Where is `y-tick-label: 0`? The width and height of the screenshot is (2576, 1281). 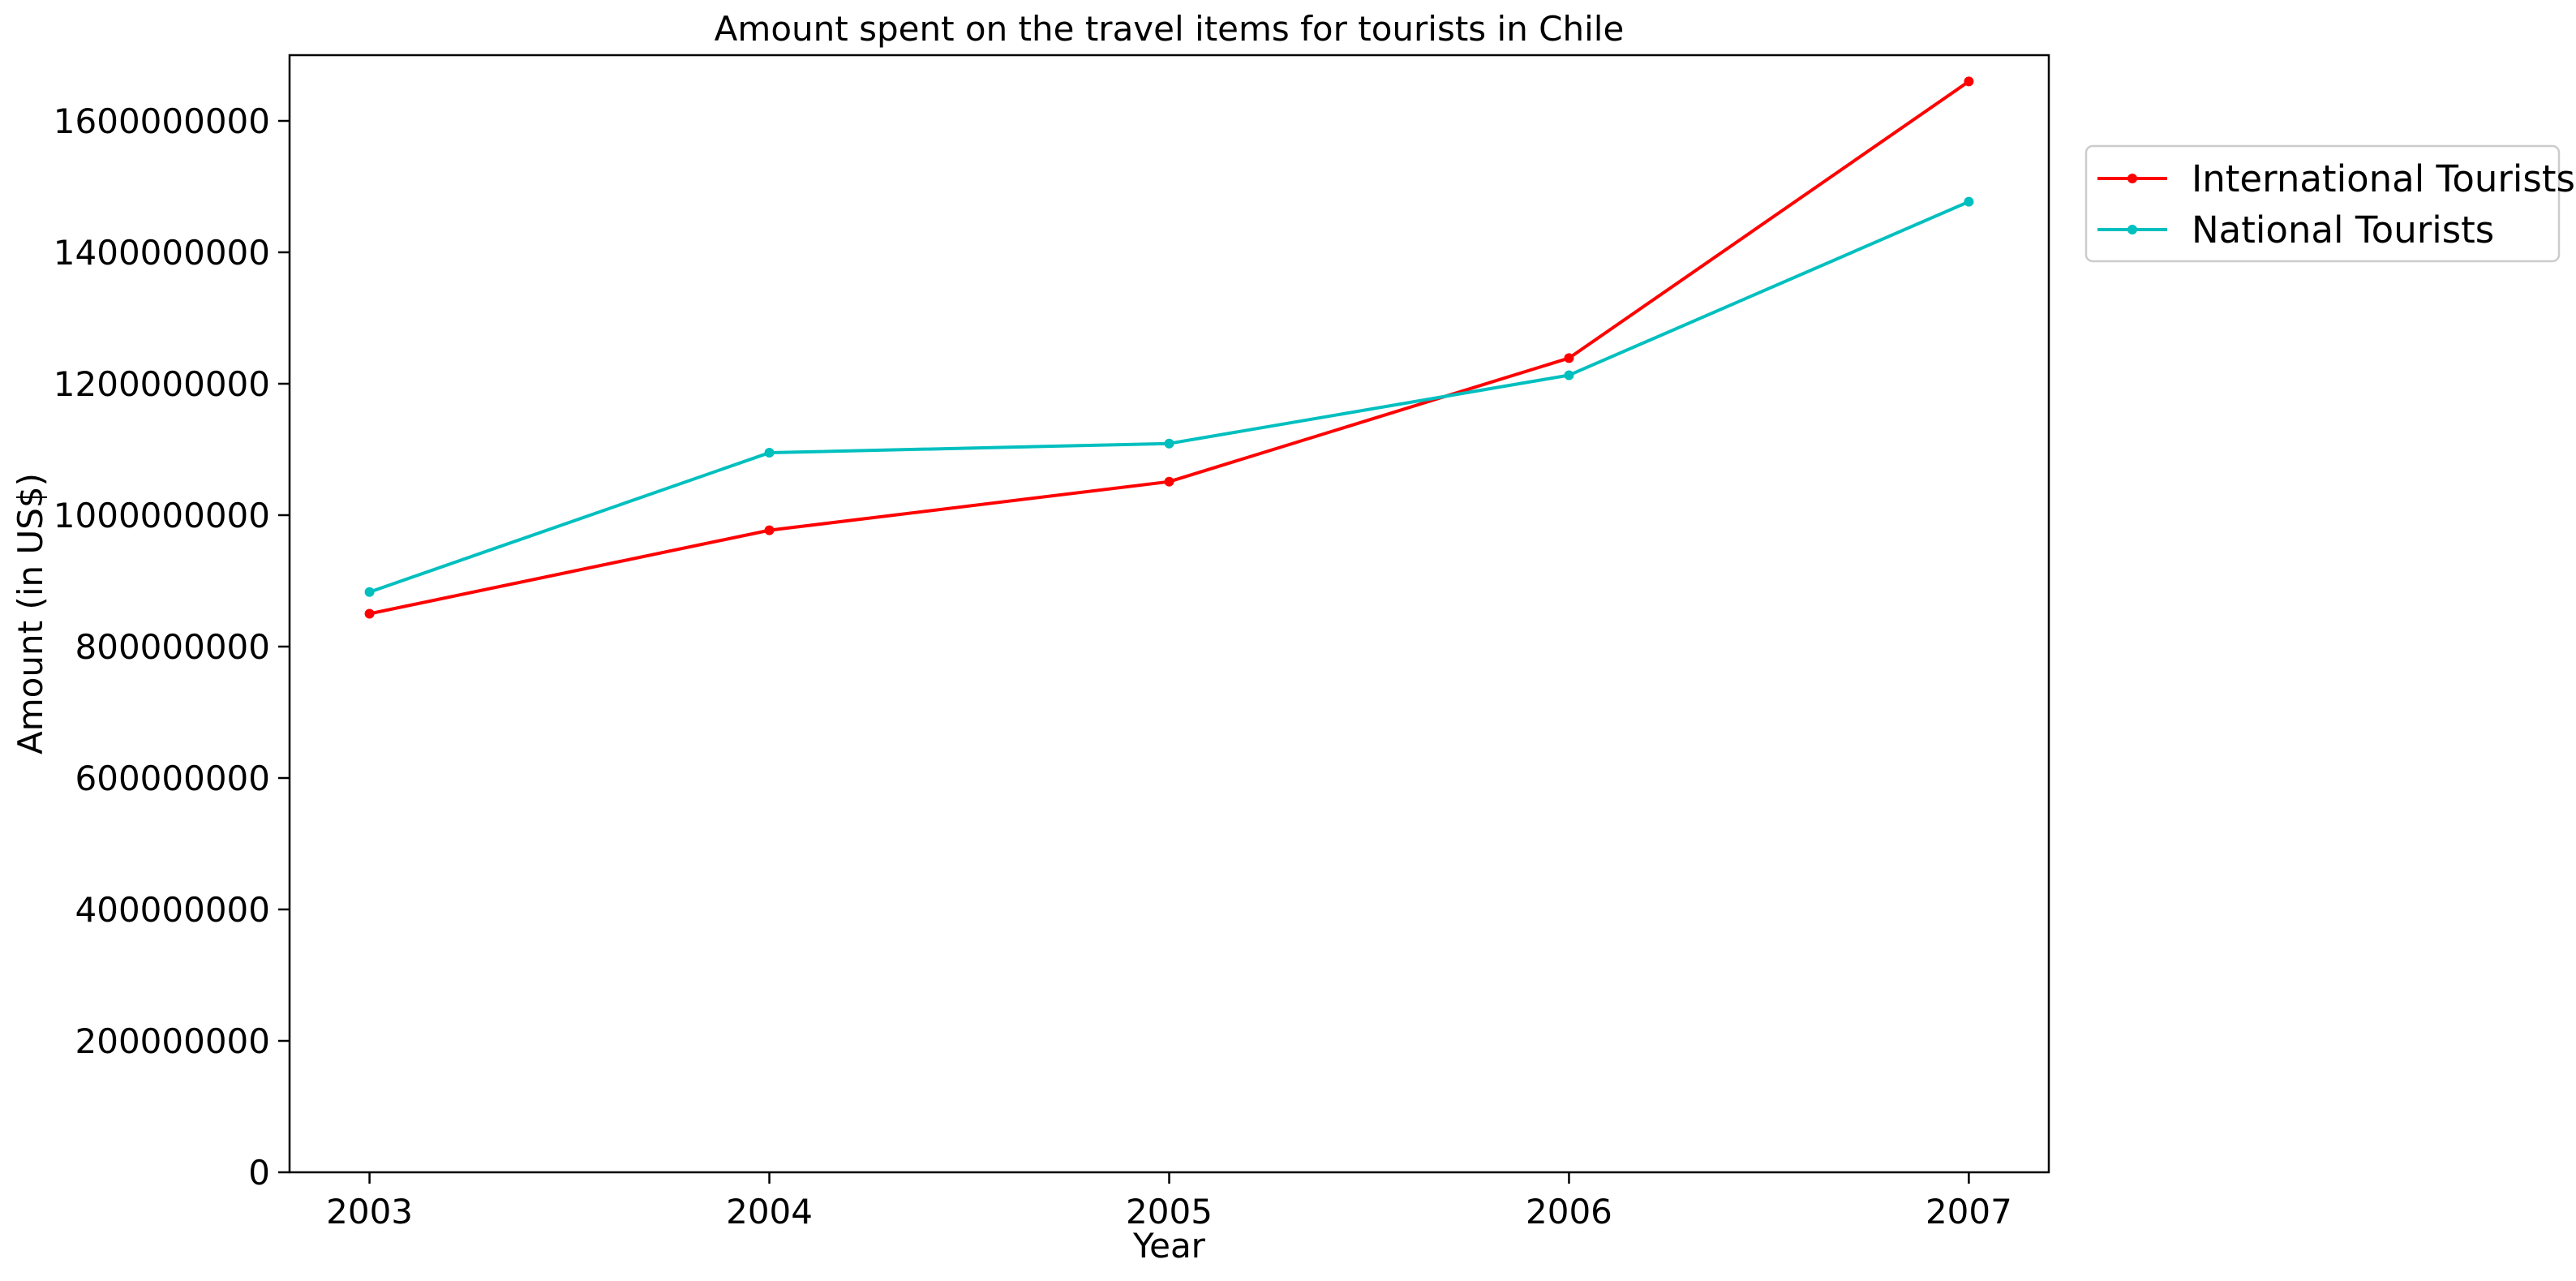
y-tick-label: 0 is located at coordinates (259, 1173).